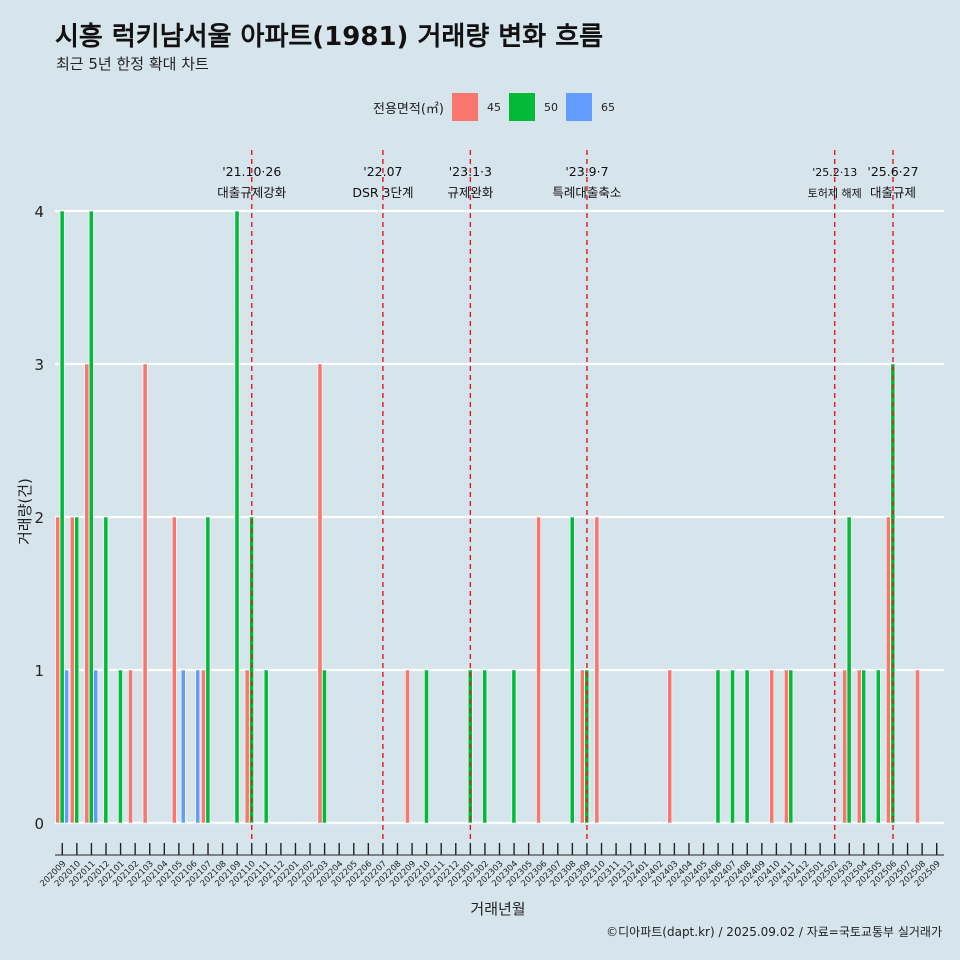 This screenshot has height=960, width=960. I want to click on legend-item-50: 50, so click(533, 107).